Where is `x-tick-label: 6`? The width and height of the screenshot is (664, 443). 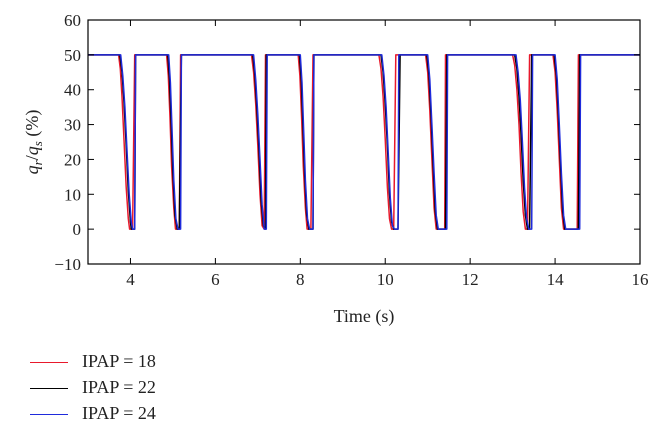 x-tick-label: 6 is located at coordinates (215, 279).